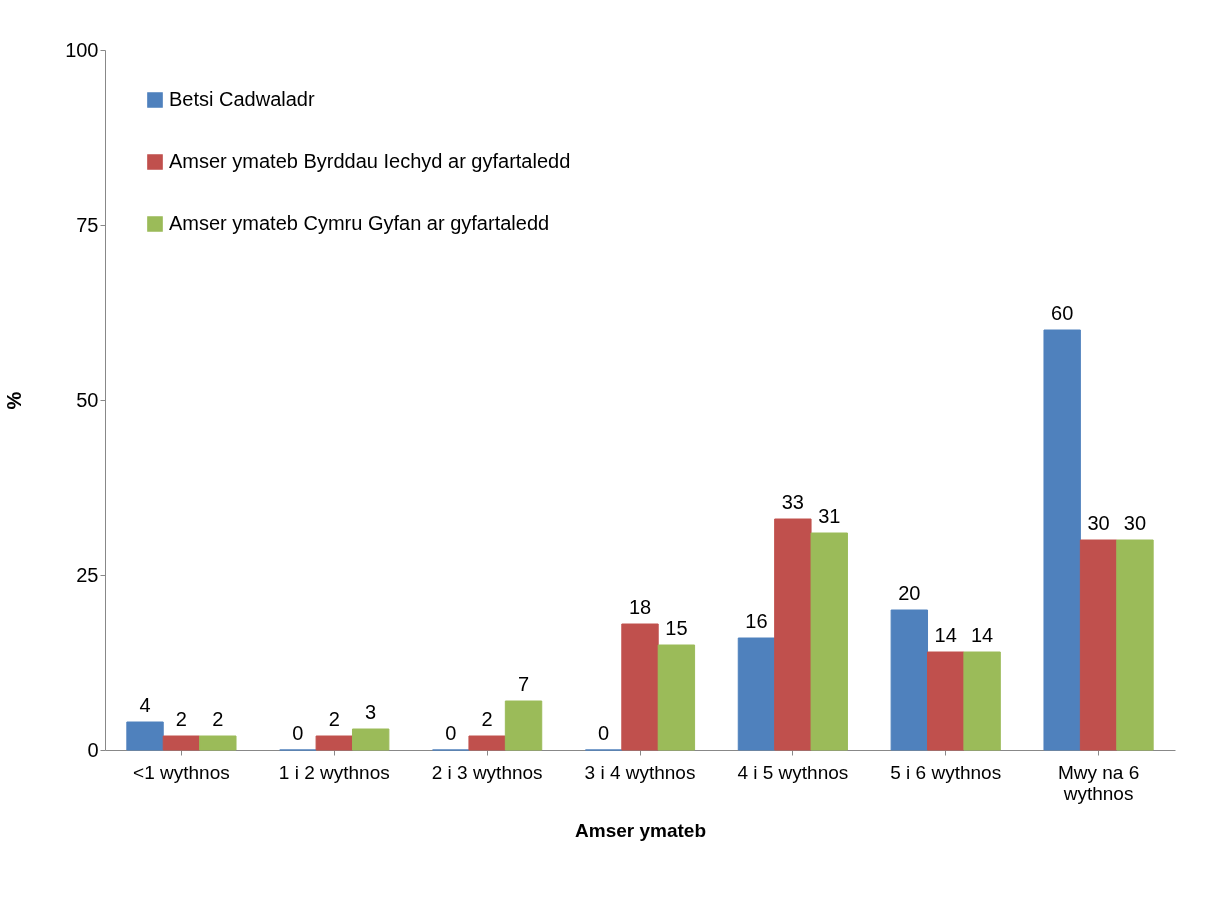 The height and width of the screenshot is (922, 1207). Describe the element at coordinates (793, 772) in the screenshot. I see `x-tick-label: 4 i 5 wythnos` at that location.